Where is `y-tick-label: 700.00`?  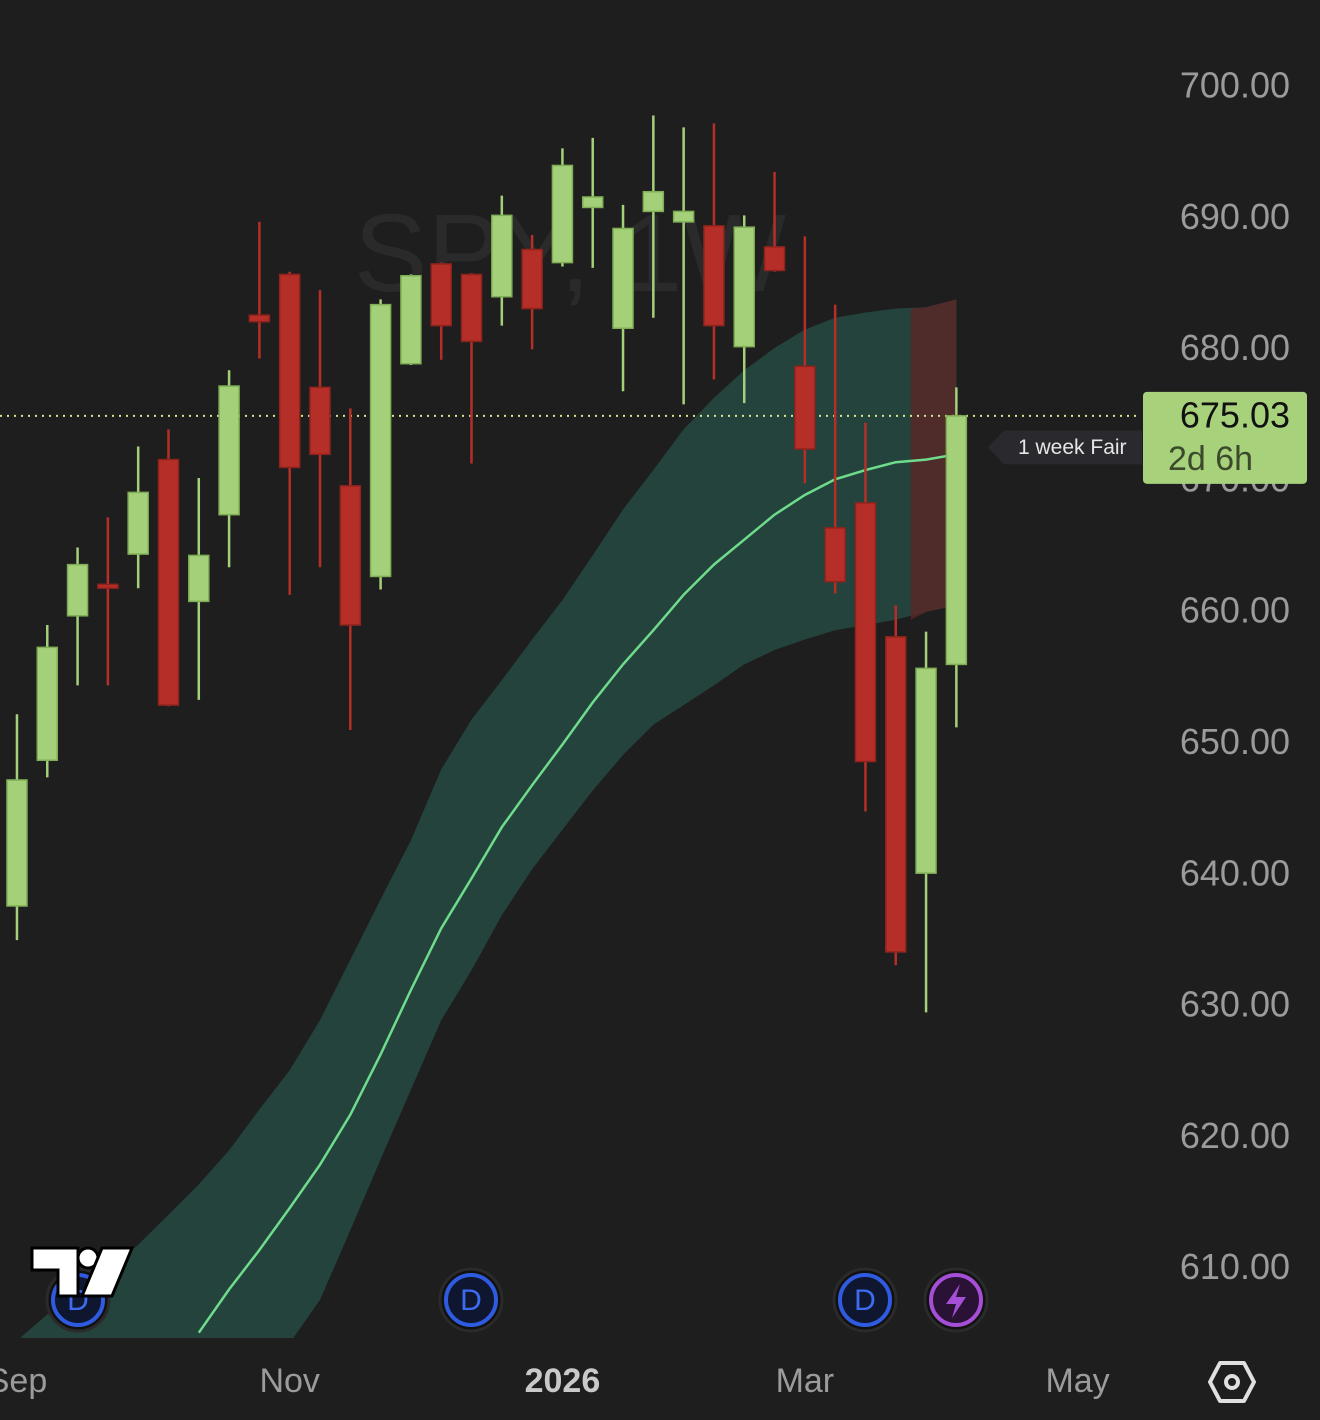 y-tick-label: 700.00 is located at coordinates (1235, 84).